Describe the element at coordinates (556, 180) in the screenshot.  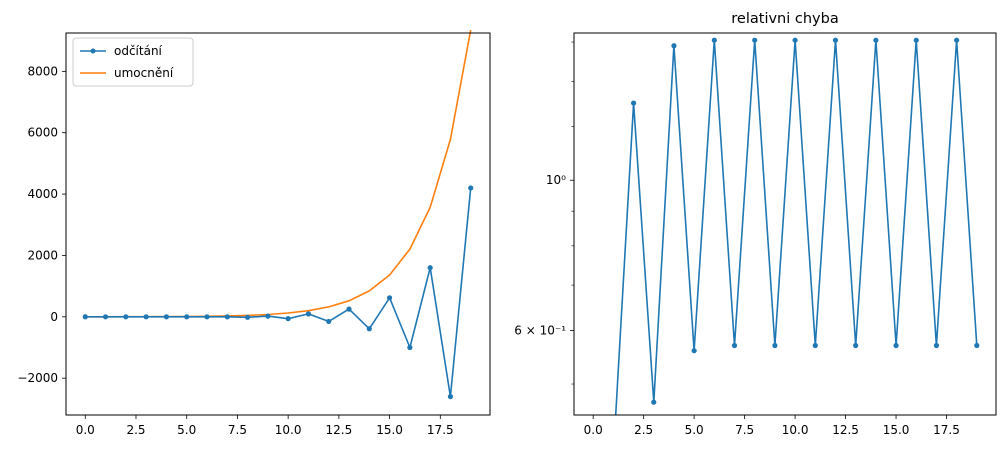
I see `y-tick-label: 10⁰` at that location.